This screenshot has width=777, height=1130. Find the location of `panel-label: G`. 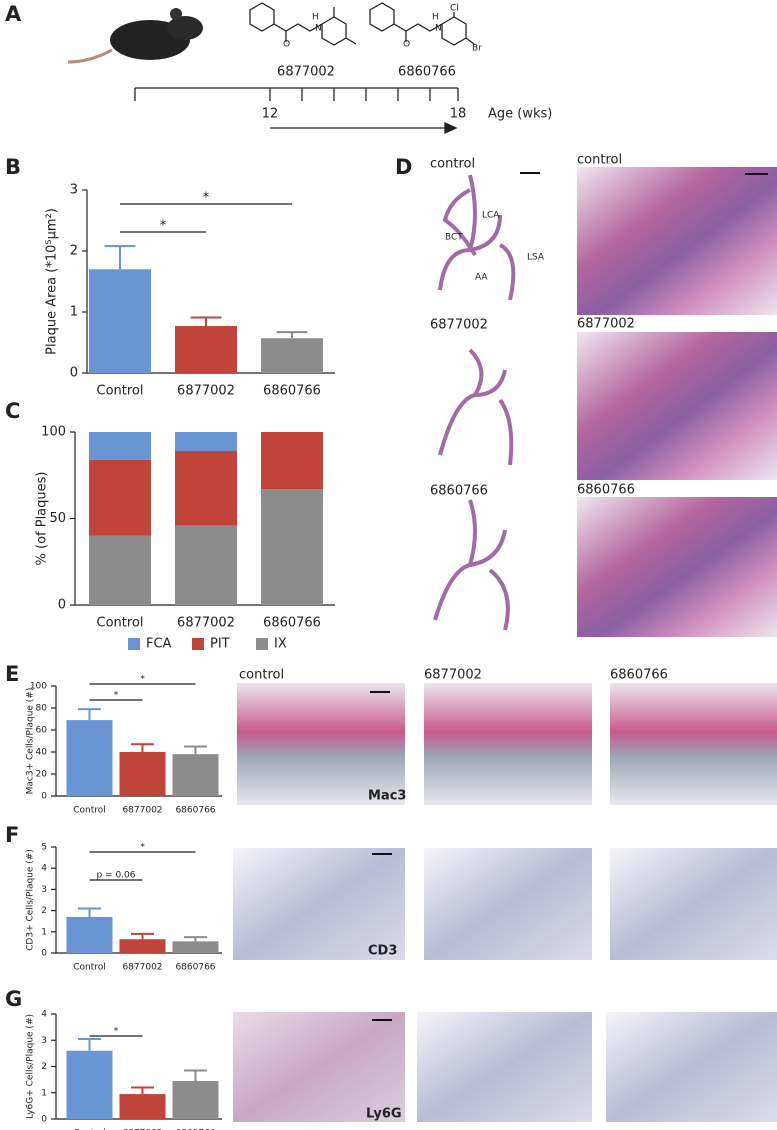

panel-label: G is located at coordinates (13, 999).